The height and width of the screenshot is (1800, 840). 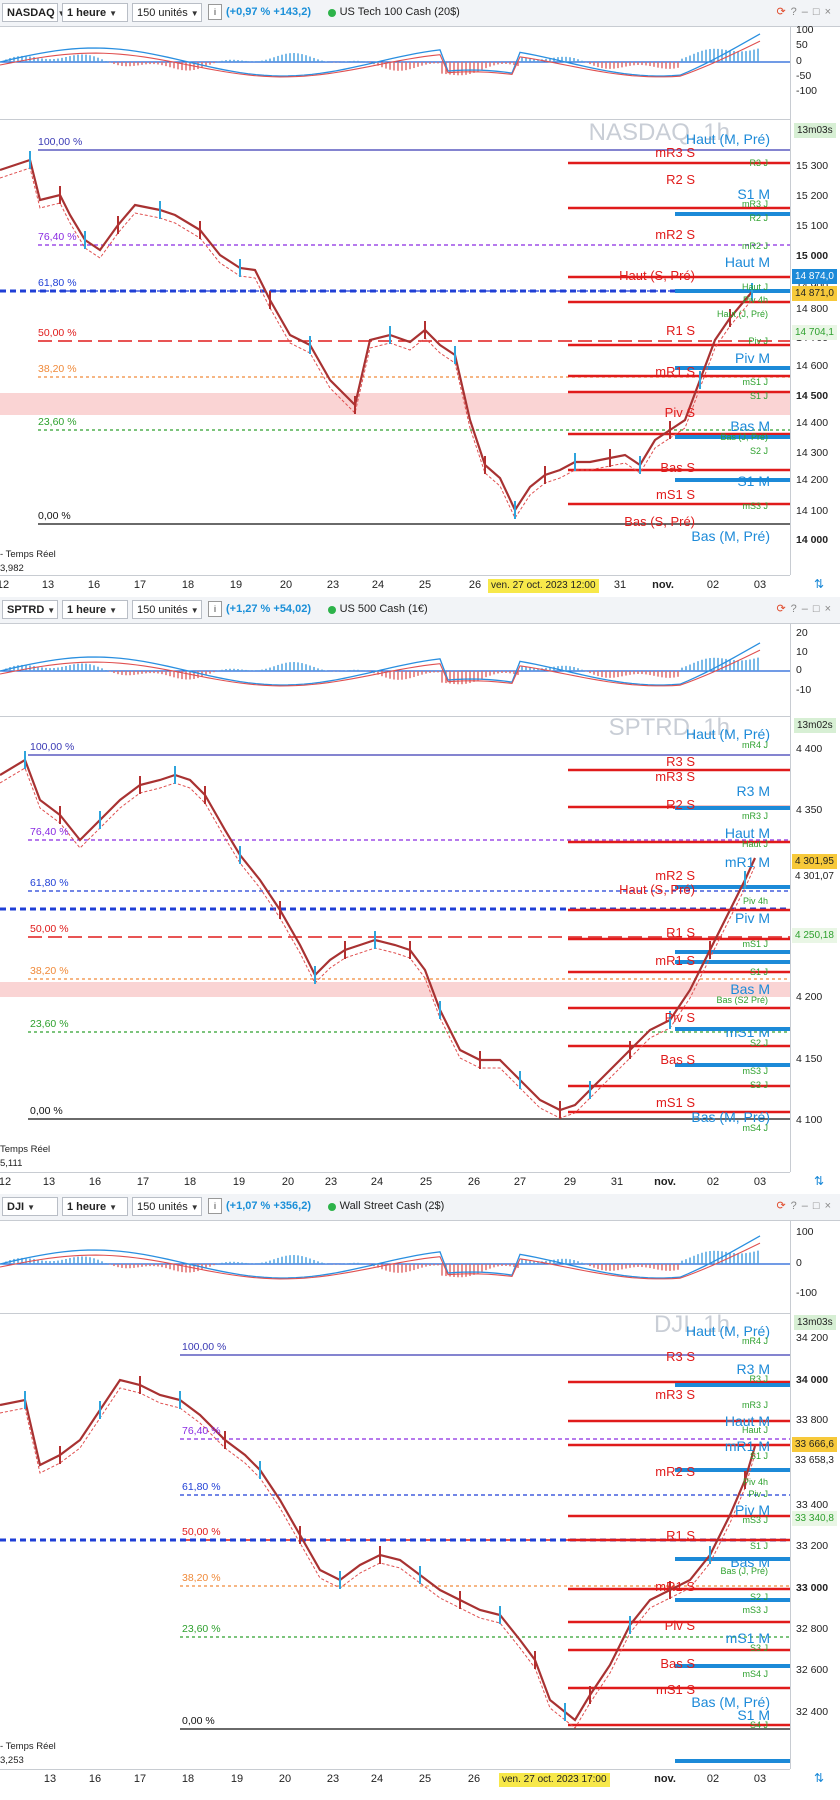 I want to click on pivot-level-label: Bas M, so click(x=750, y=989).